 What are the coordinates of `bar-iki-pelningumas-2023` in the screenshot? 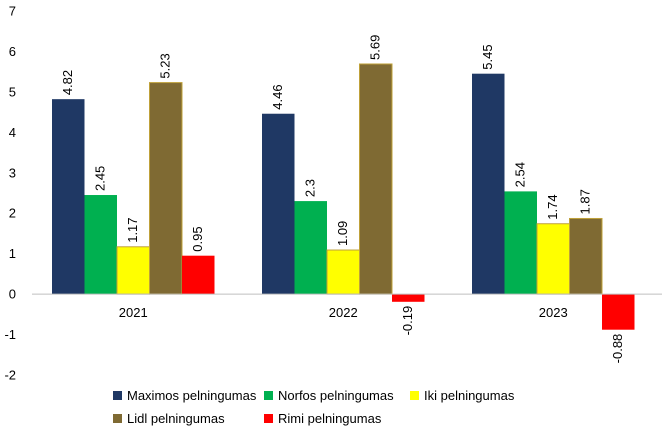 It's located at (553, 259).